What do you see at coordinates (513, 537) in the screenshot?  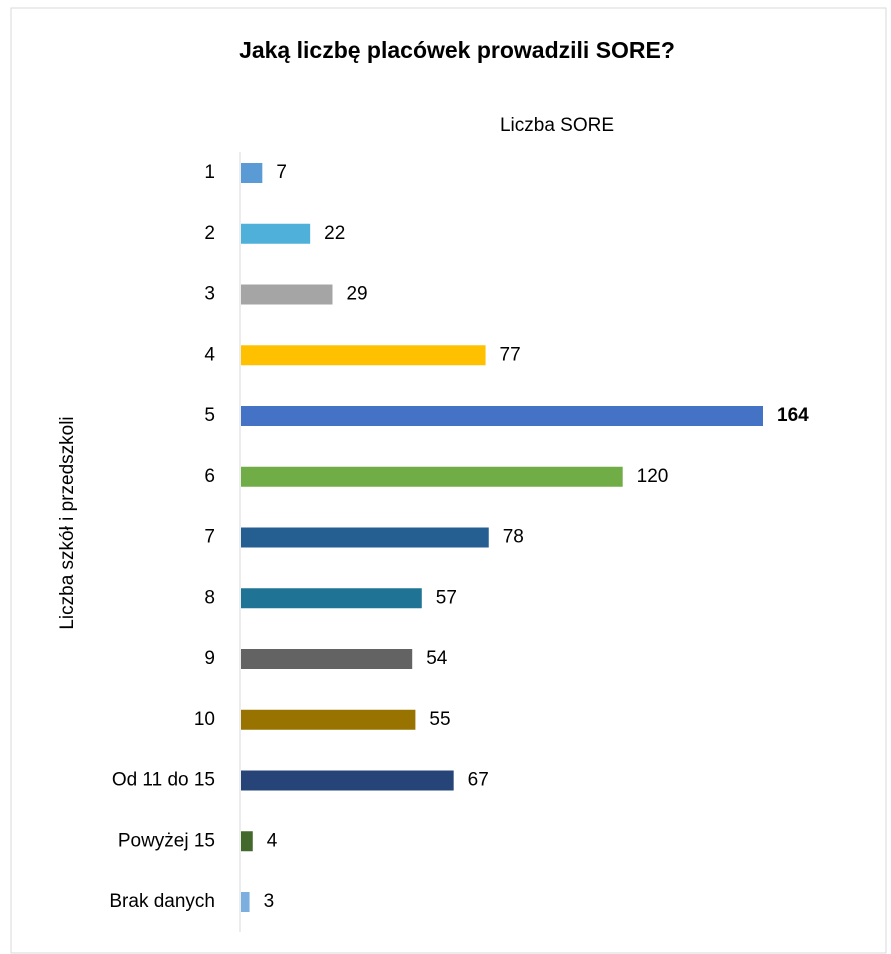 I see `value-label: 78` at bounding box center [513, 537].